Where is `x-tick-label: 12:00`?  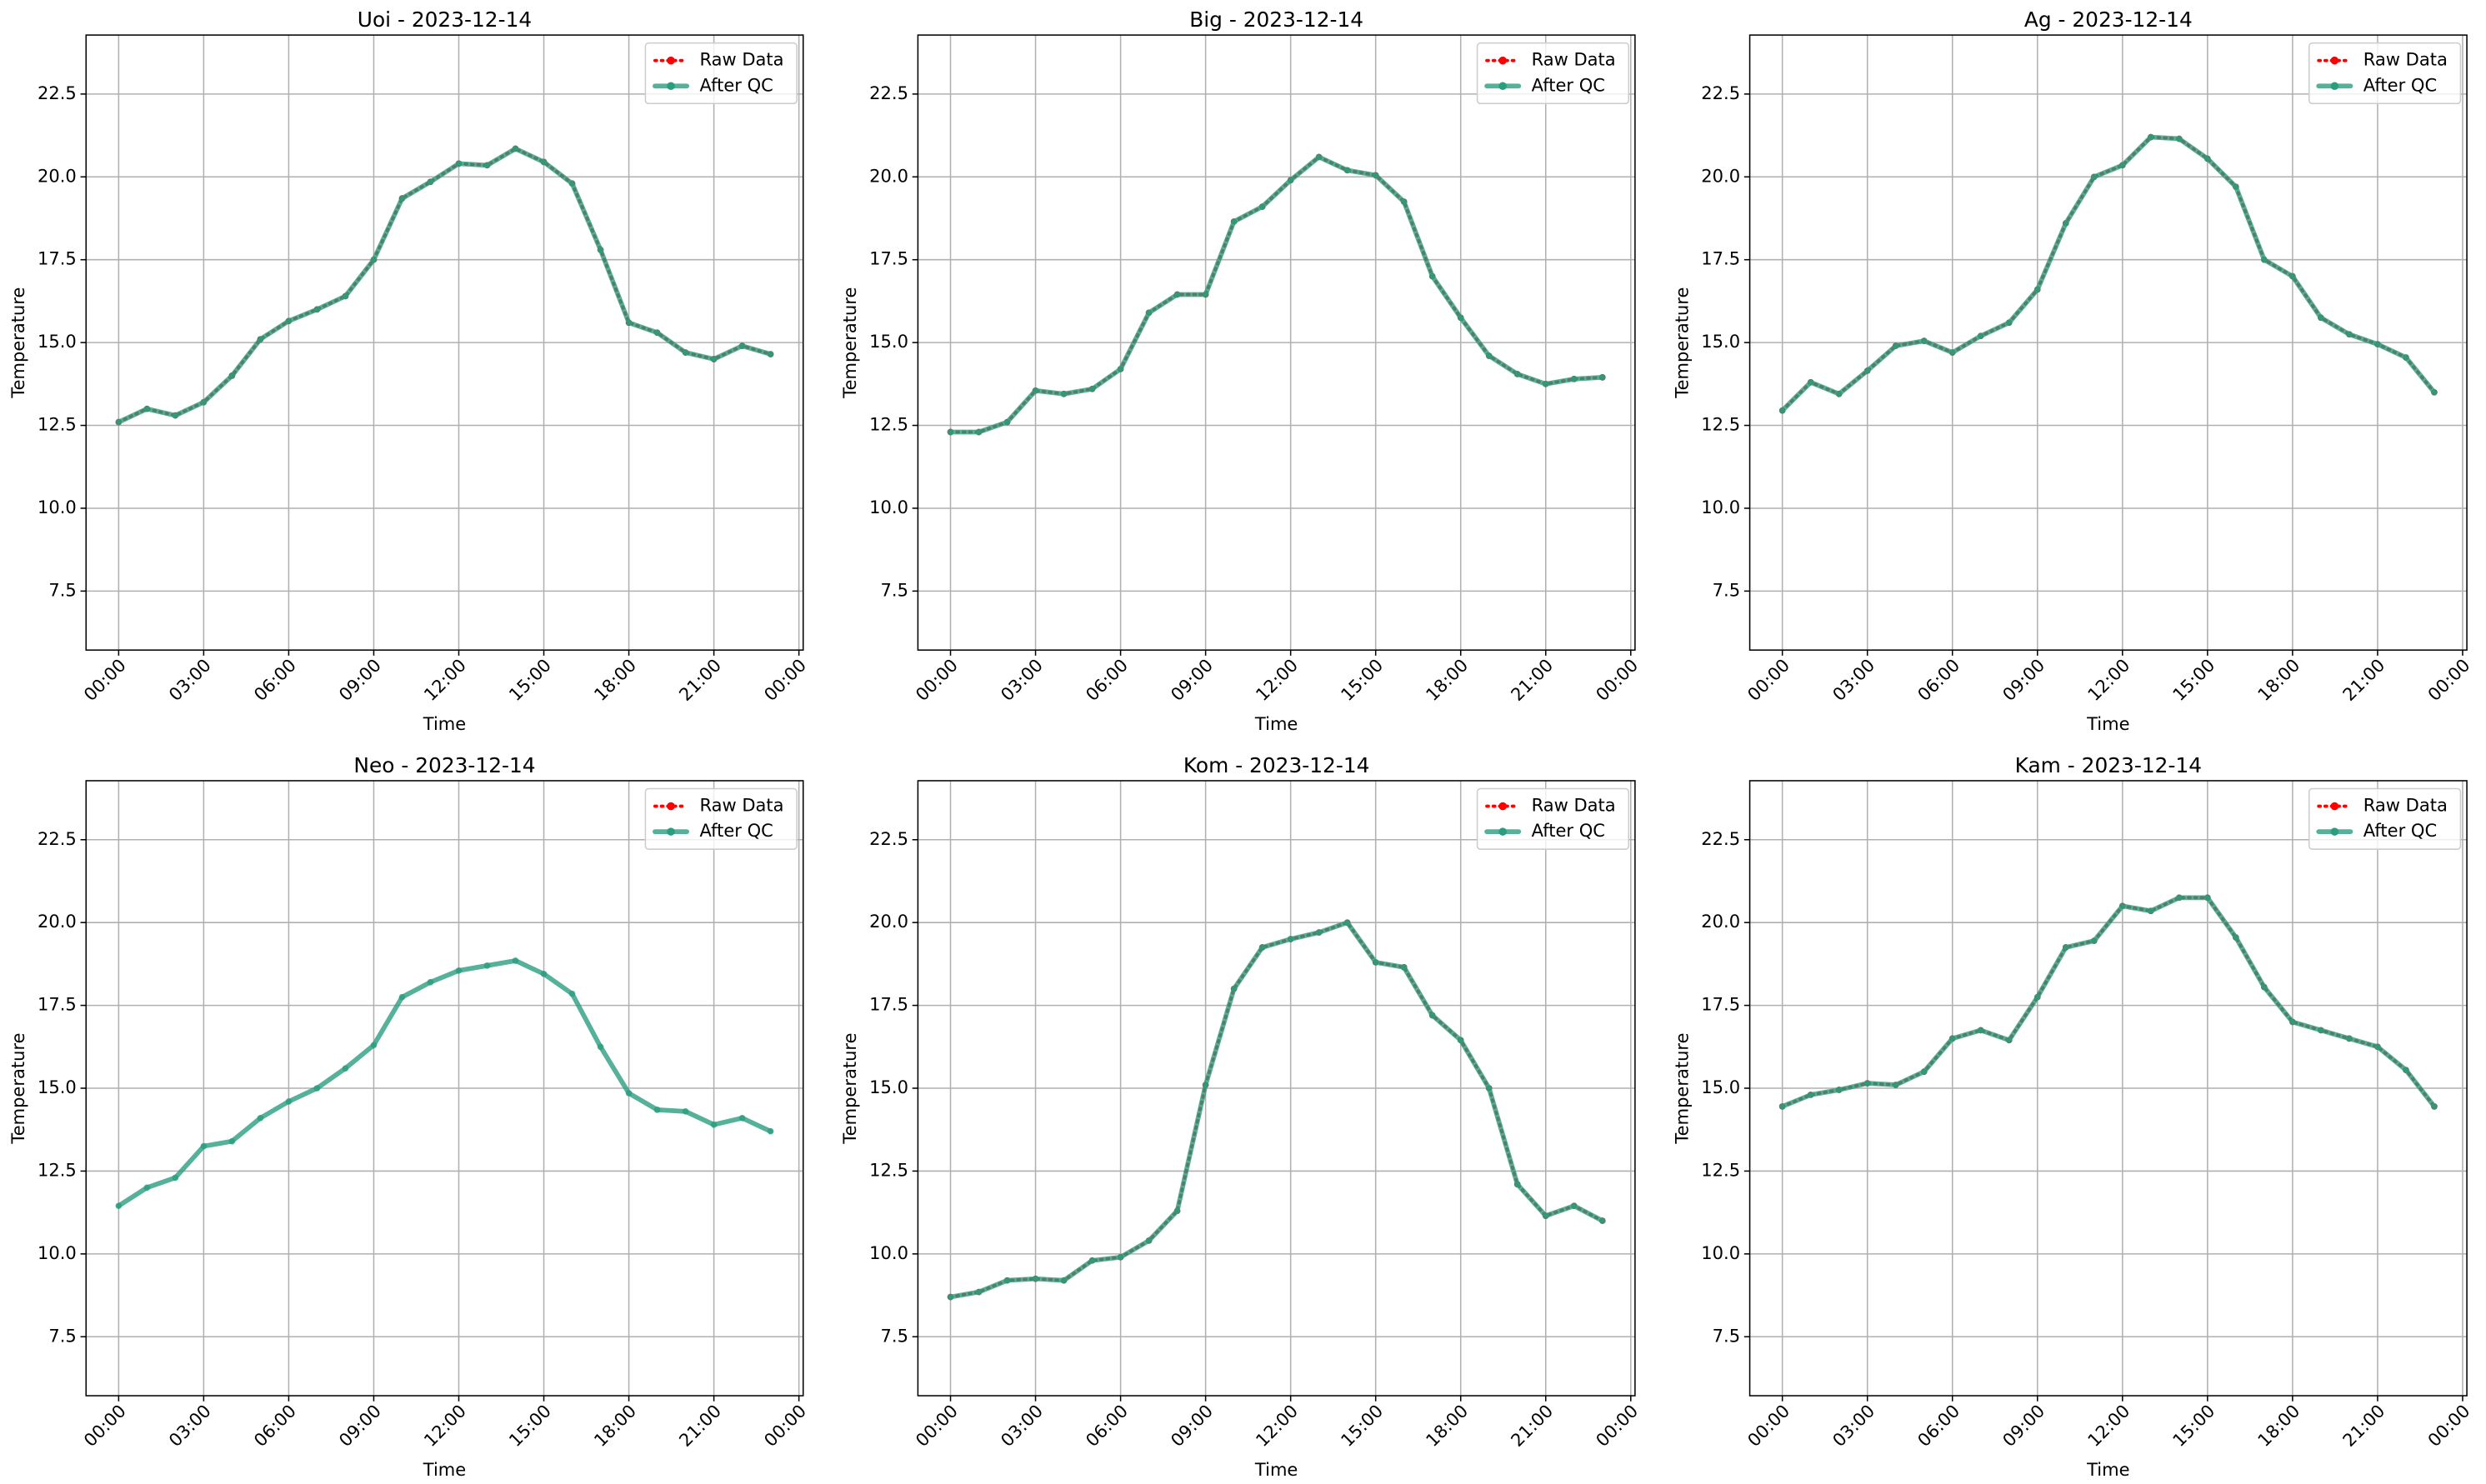 x-tick-label: 12:00 is located at coordinates (445, 1425).